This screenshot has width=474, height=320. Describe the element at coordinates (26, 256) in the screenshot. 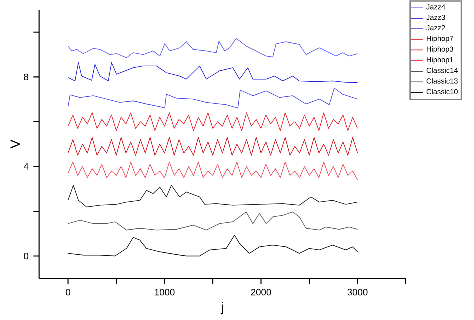

I see `y-tick-label: 0` at that location.